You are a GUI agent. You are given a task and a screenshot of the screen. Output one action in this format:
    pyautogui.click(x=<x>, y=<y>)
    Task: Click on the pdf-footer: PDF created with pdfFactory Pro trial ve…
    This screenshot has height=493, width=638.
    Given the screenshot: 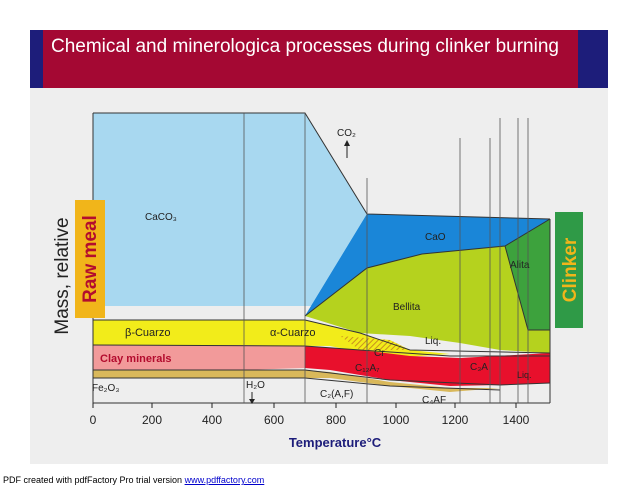 What is the action you would take?
    pyautogui.click(x=133, y=480)
    